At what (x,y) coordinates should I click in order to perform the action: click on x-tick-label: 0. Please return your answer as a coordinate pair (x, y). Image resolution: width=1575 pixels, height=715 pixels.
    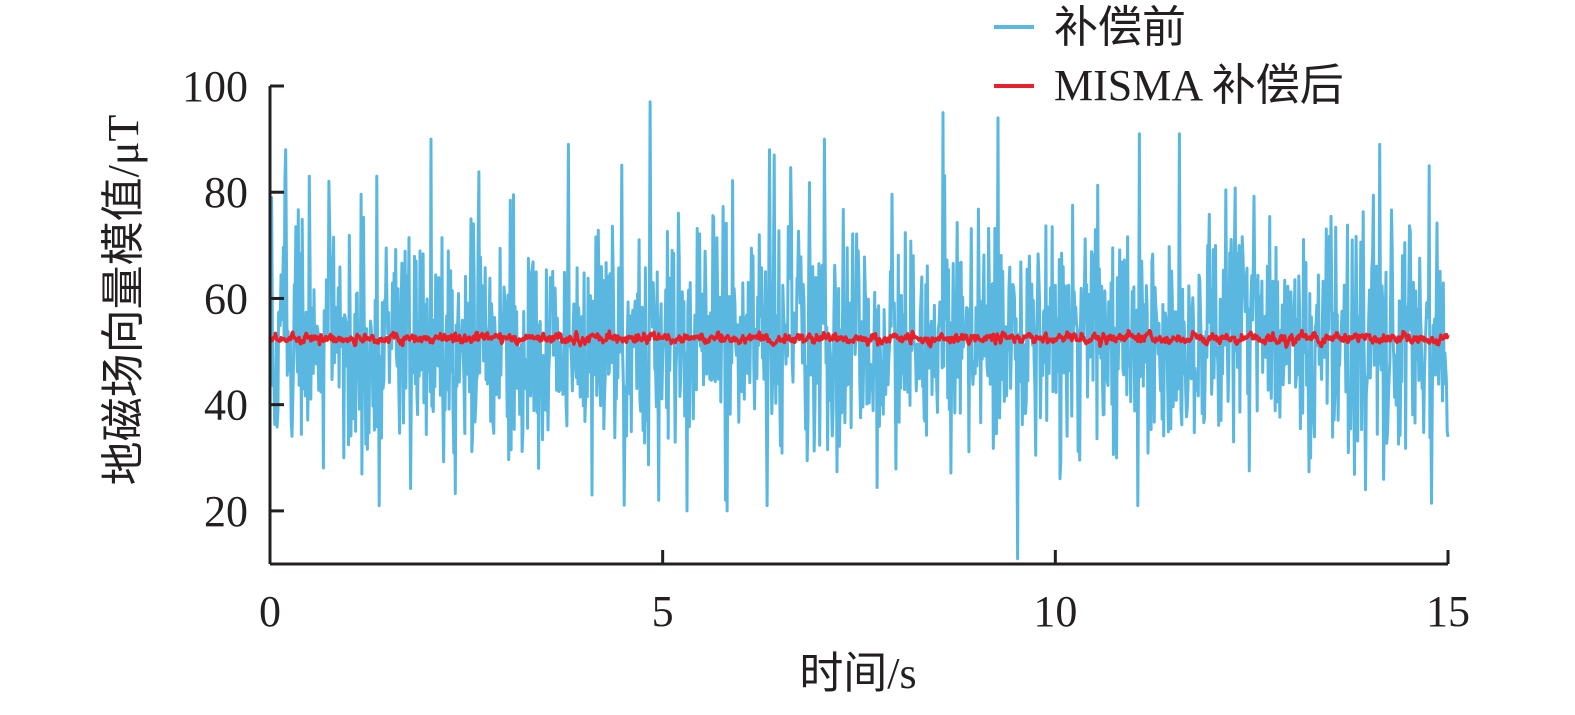
    Looking at the image, I should click on (270, 611).